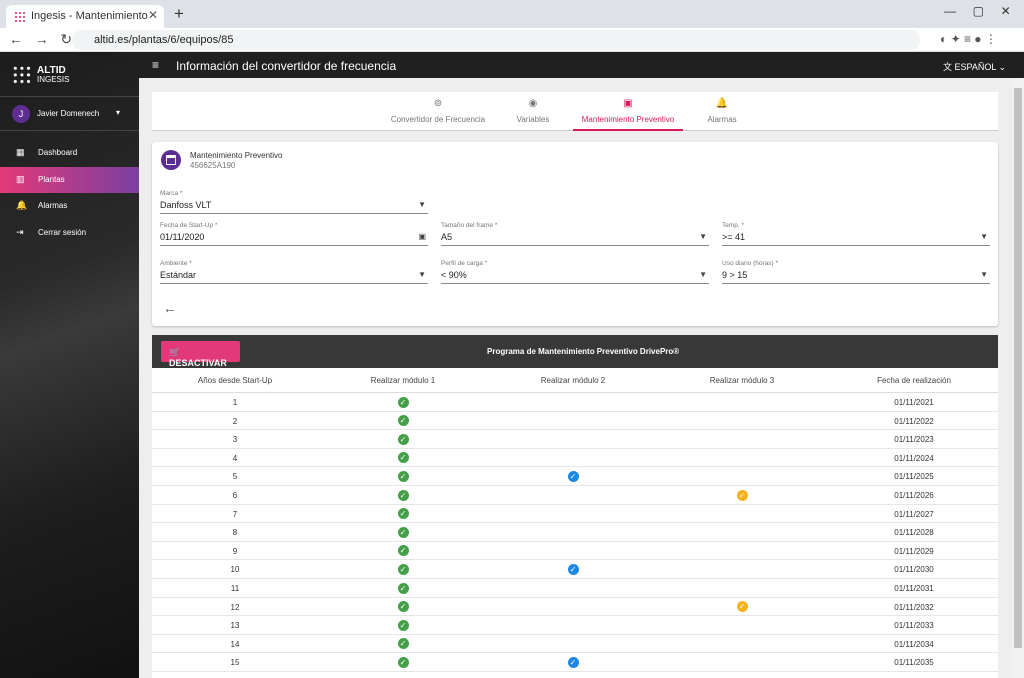  I want to click on table-cell: 01/11/2031, so click(914, 588).